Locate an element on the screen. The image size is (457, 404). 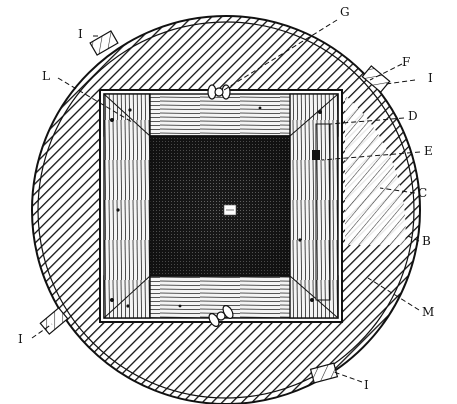
clamp-tab-top-right is located at coordinates (376, 79).